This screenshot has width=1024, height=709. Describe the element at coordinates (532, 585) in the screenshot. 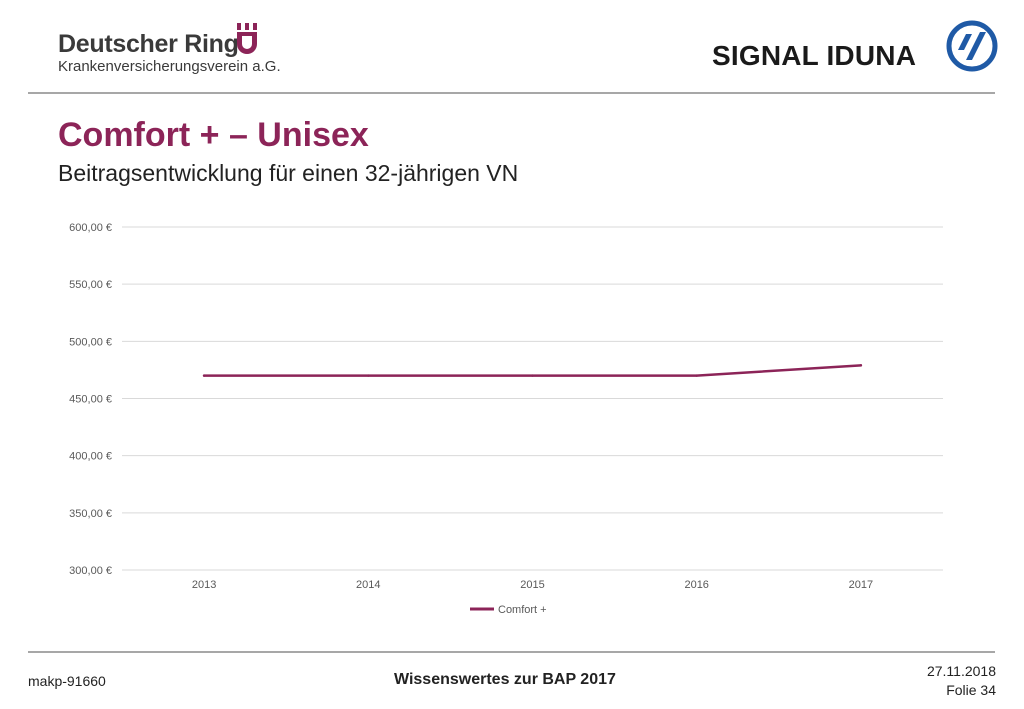

I see `x-tick-label: 2015` at that location.